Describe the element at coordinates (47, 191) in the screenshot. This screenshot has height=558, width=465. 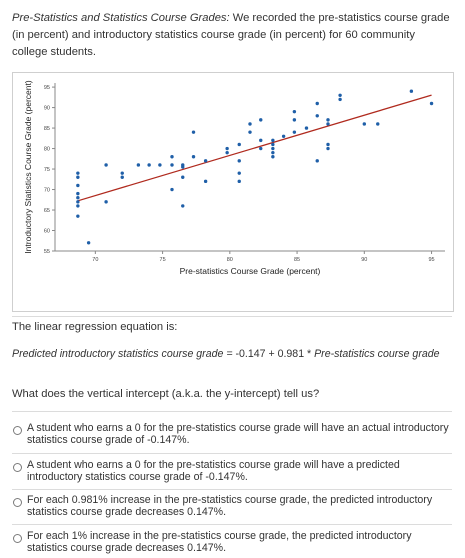
I see `y-tick-label: 70` at that location.